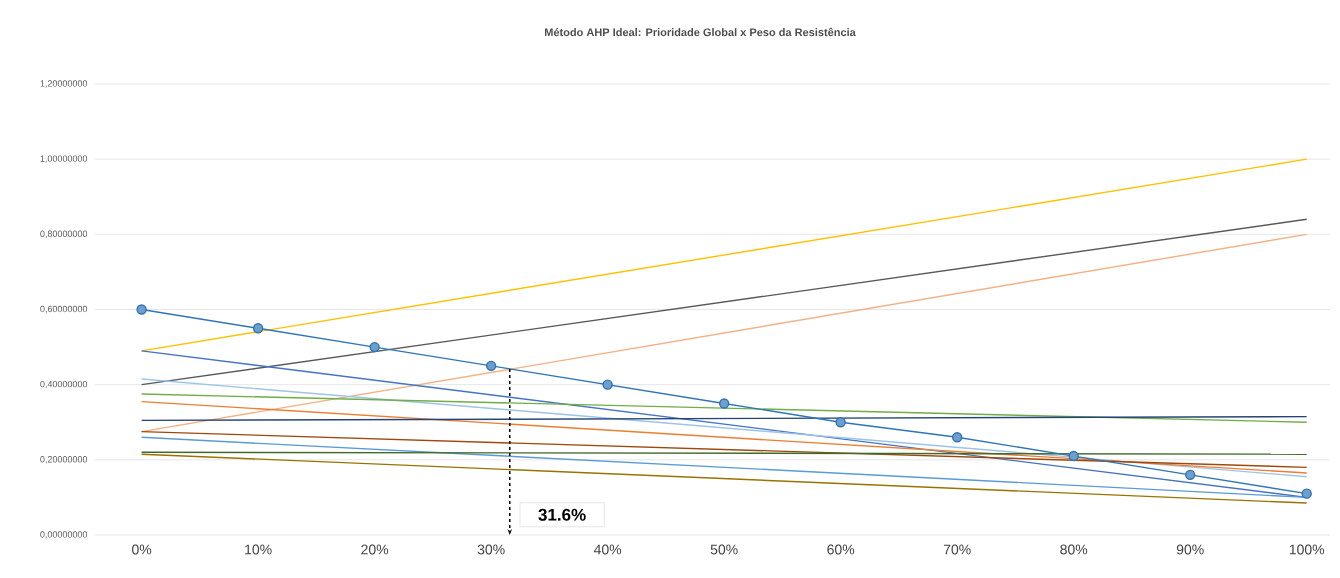 The width and height of the screenshot is (1340, 578). Describe the element at coordinates (1074, 549) in the screenshot. I see `x-tick-label: 80%` at that location.